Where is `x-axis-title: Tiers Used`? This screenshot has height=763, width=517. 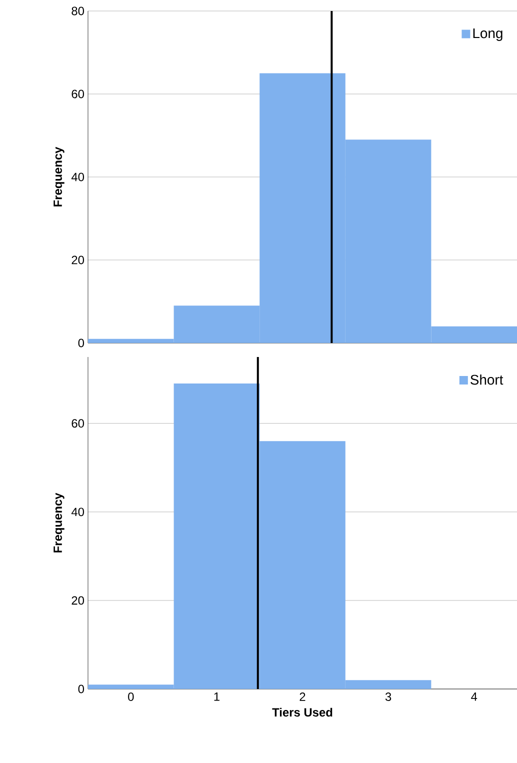
x-axis-title: Tiers Used is located at coordinates (302, 712).